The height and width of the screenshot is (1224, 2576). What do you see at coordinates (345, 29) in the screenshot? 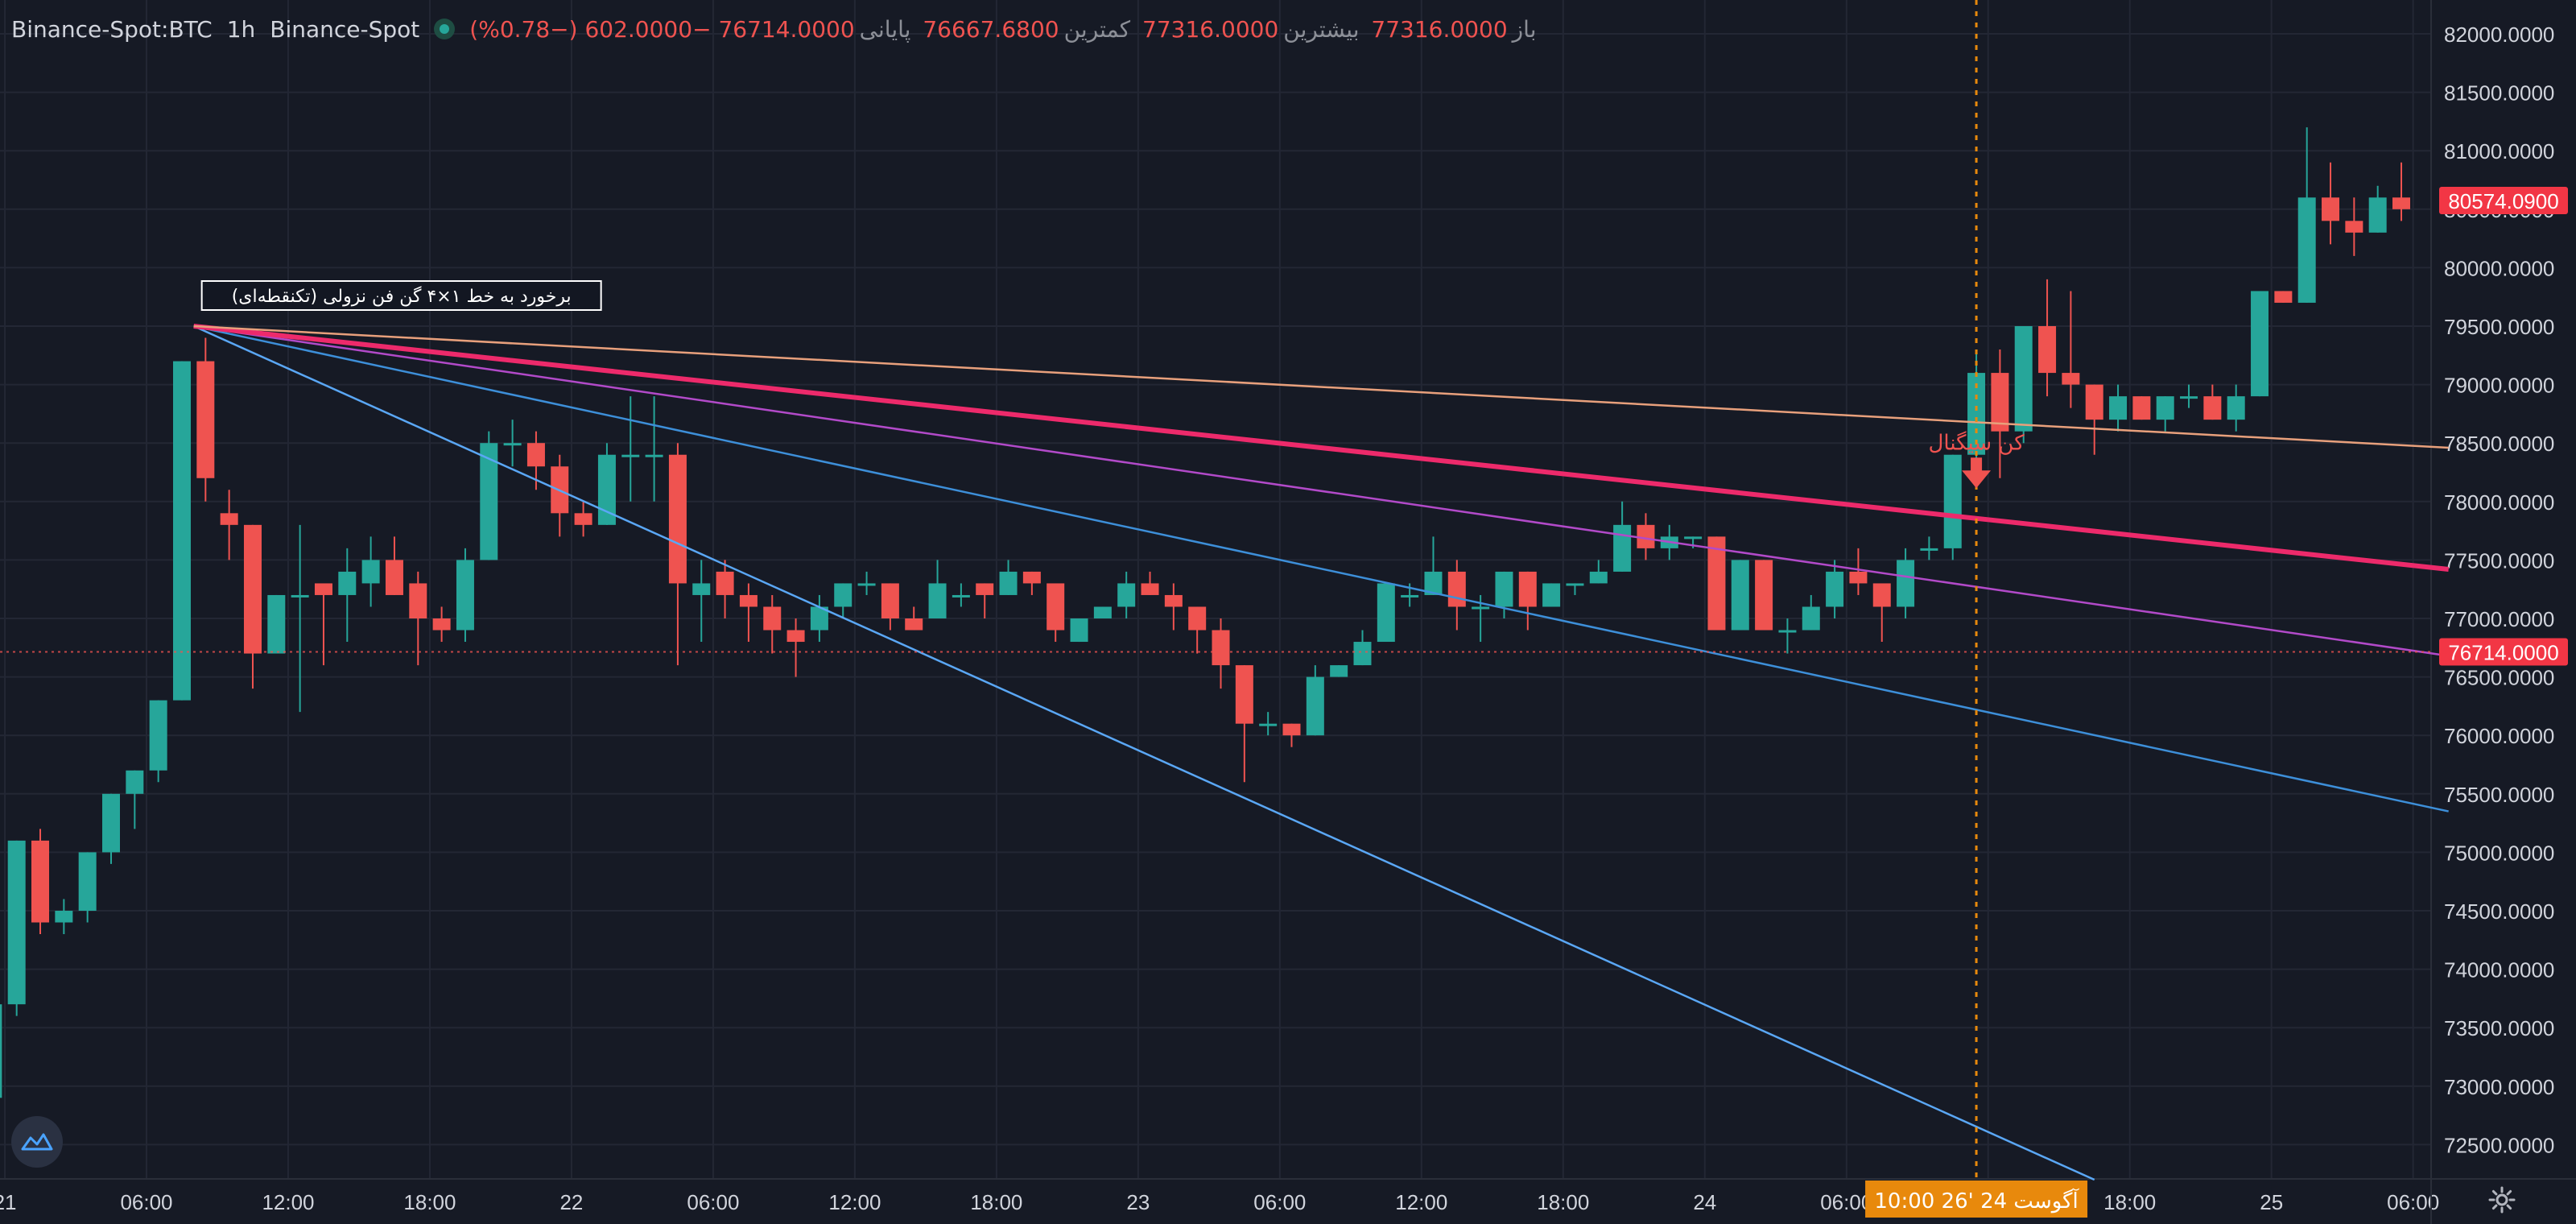
I see `legend-exchange: Binance-Spot` at bounding box center [345, 29].